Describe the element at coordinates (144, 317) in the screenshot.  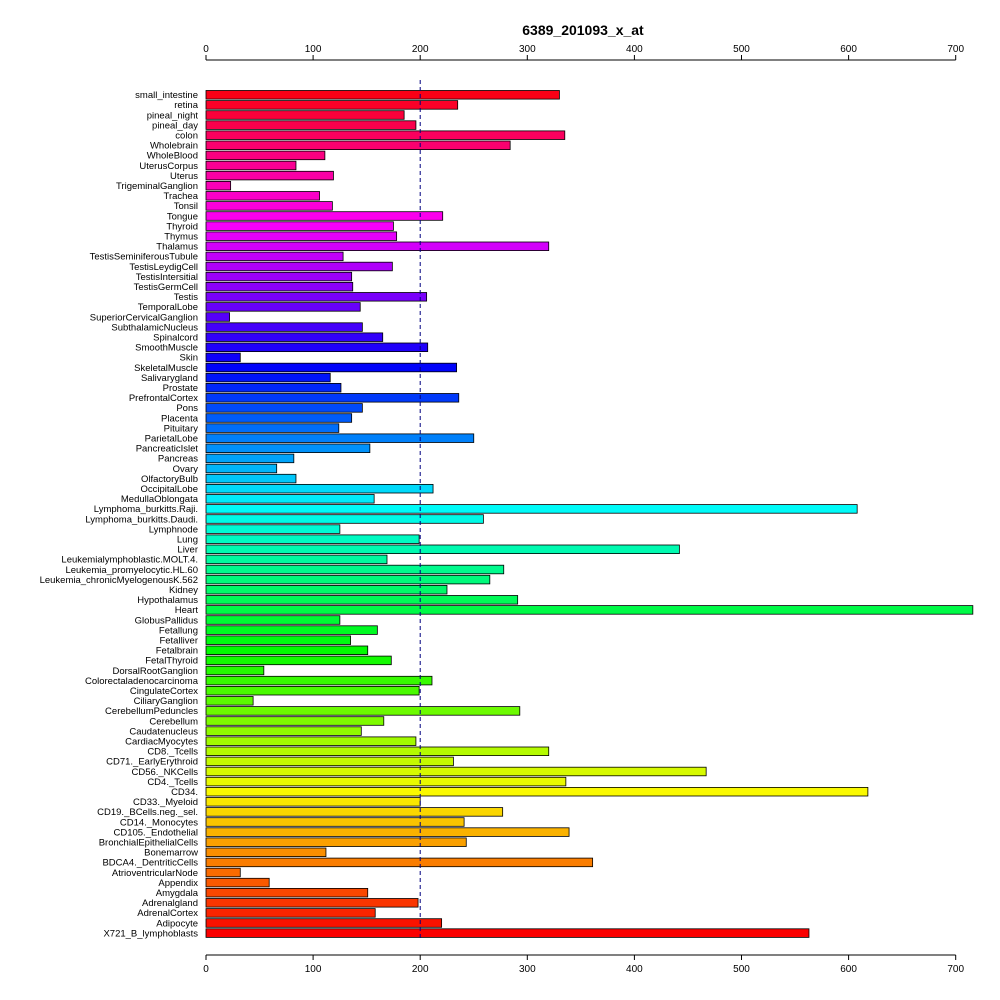
I see `category-label: SuperiorCervicalGanglion` at that location.